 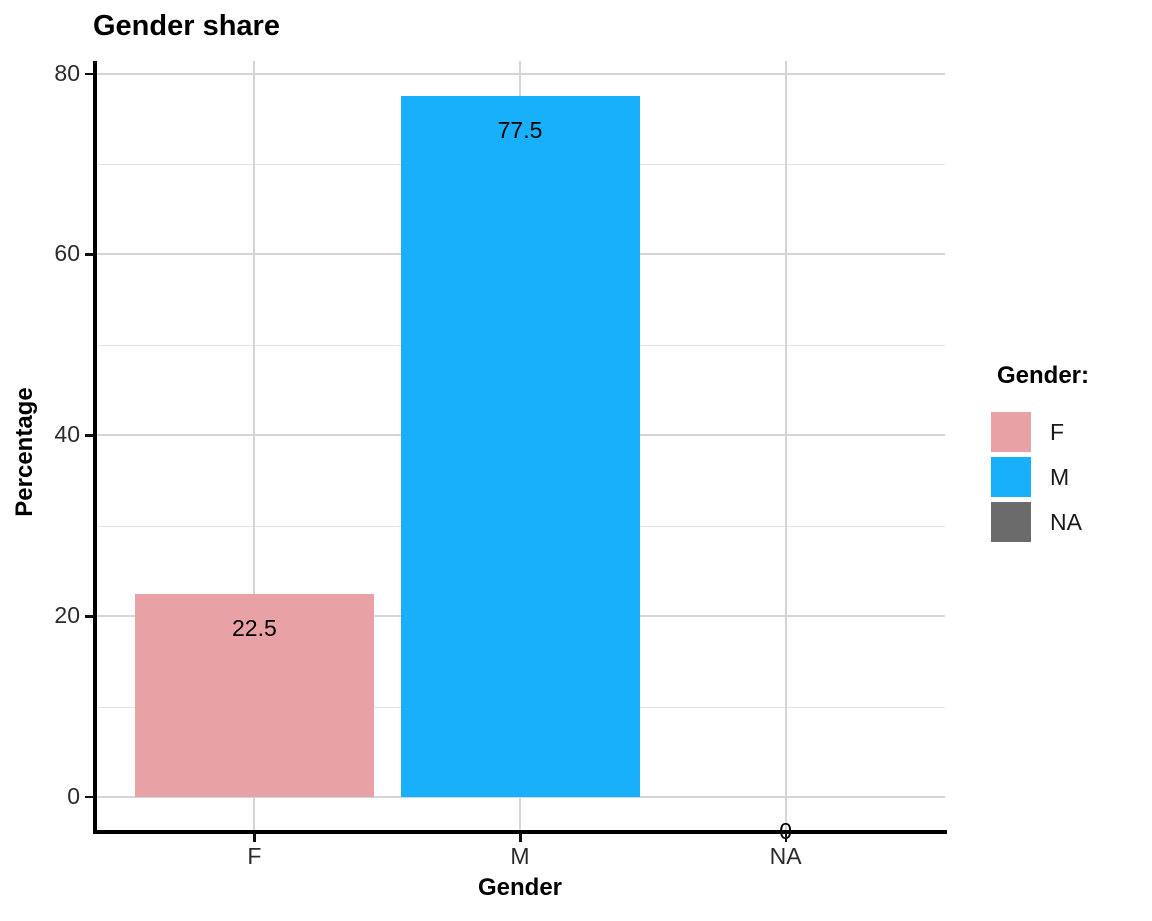 What do you see at coordinates (95, 447) in the screenshot?
I see `y-axis-line` at bounding box center [95, 447].